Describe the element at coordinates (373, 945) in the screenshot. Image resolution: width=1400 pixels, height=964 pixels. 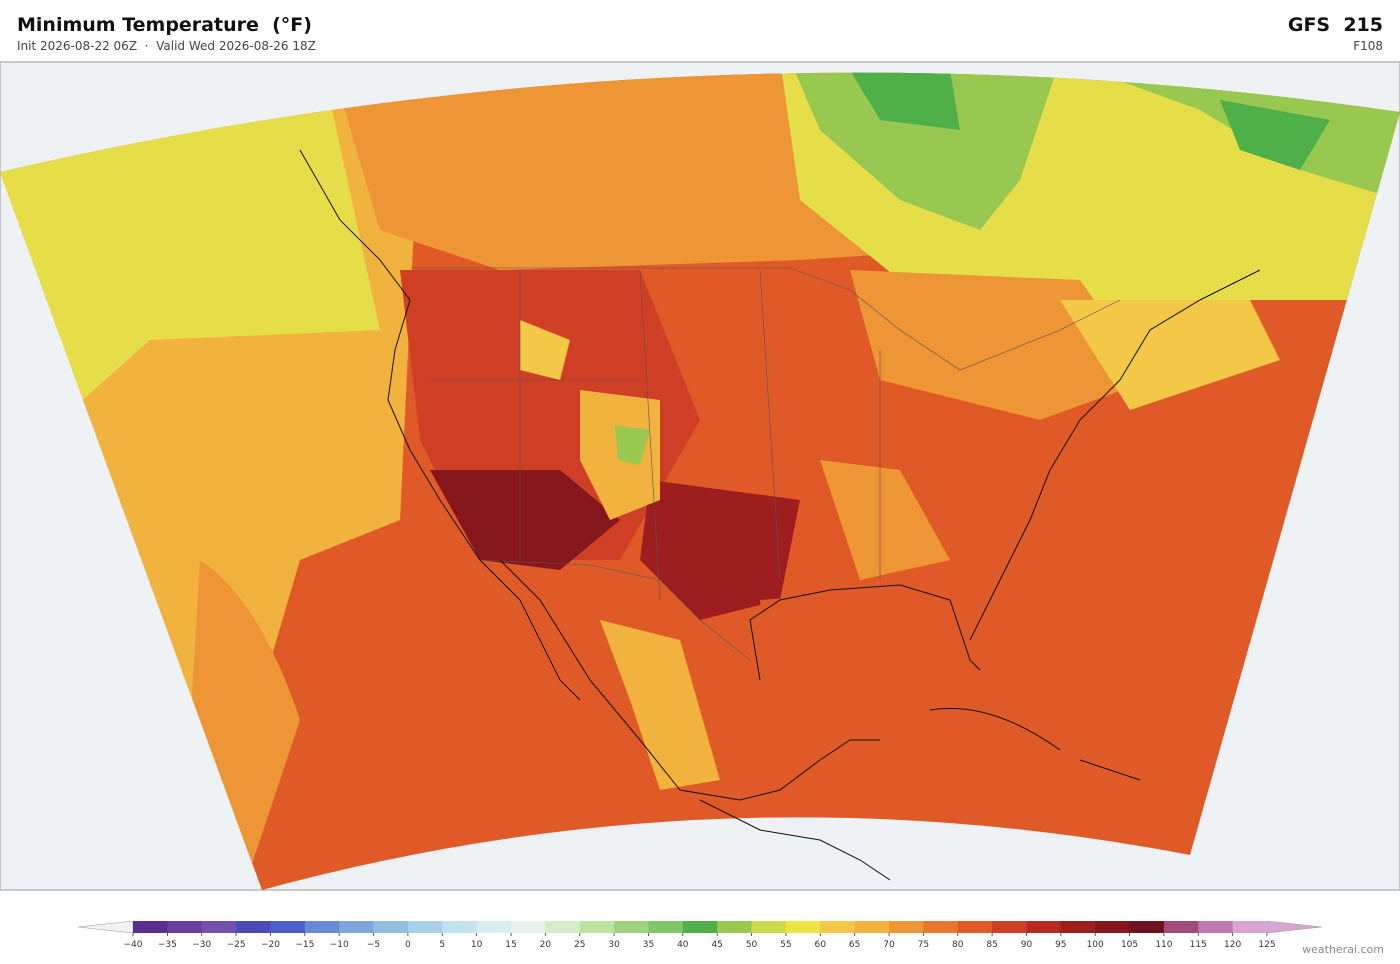
I see `colorbar-tick-label: −5` at that location.